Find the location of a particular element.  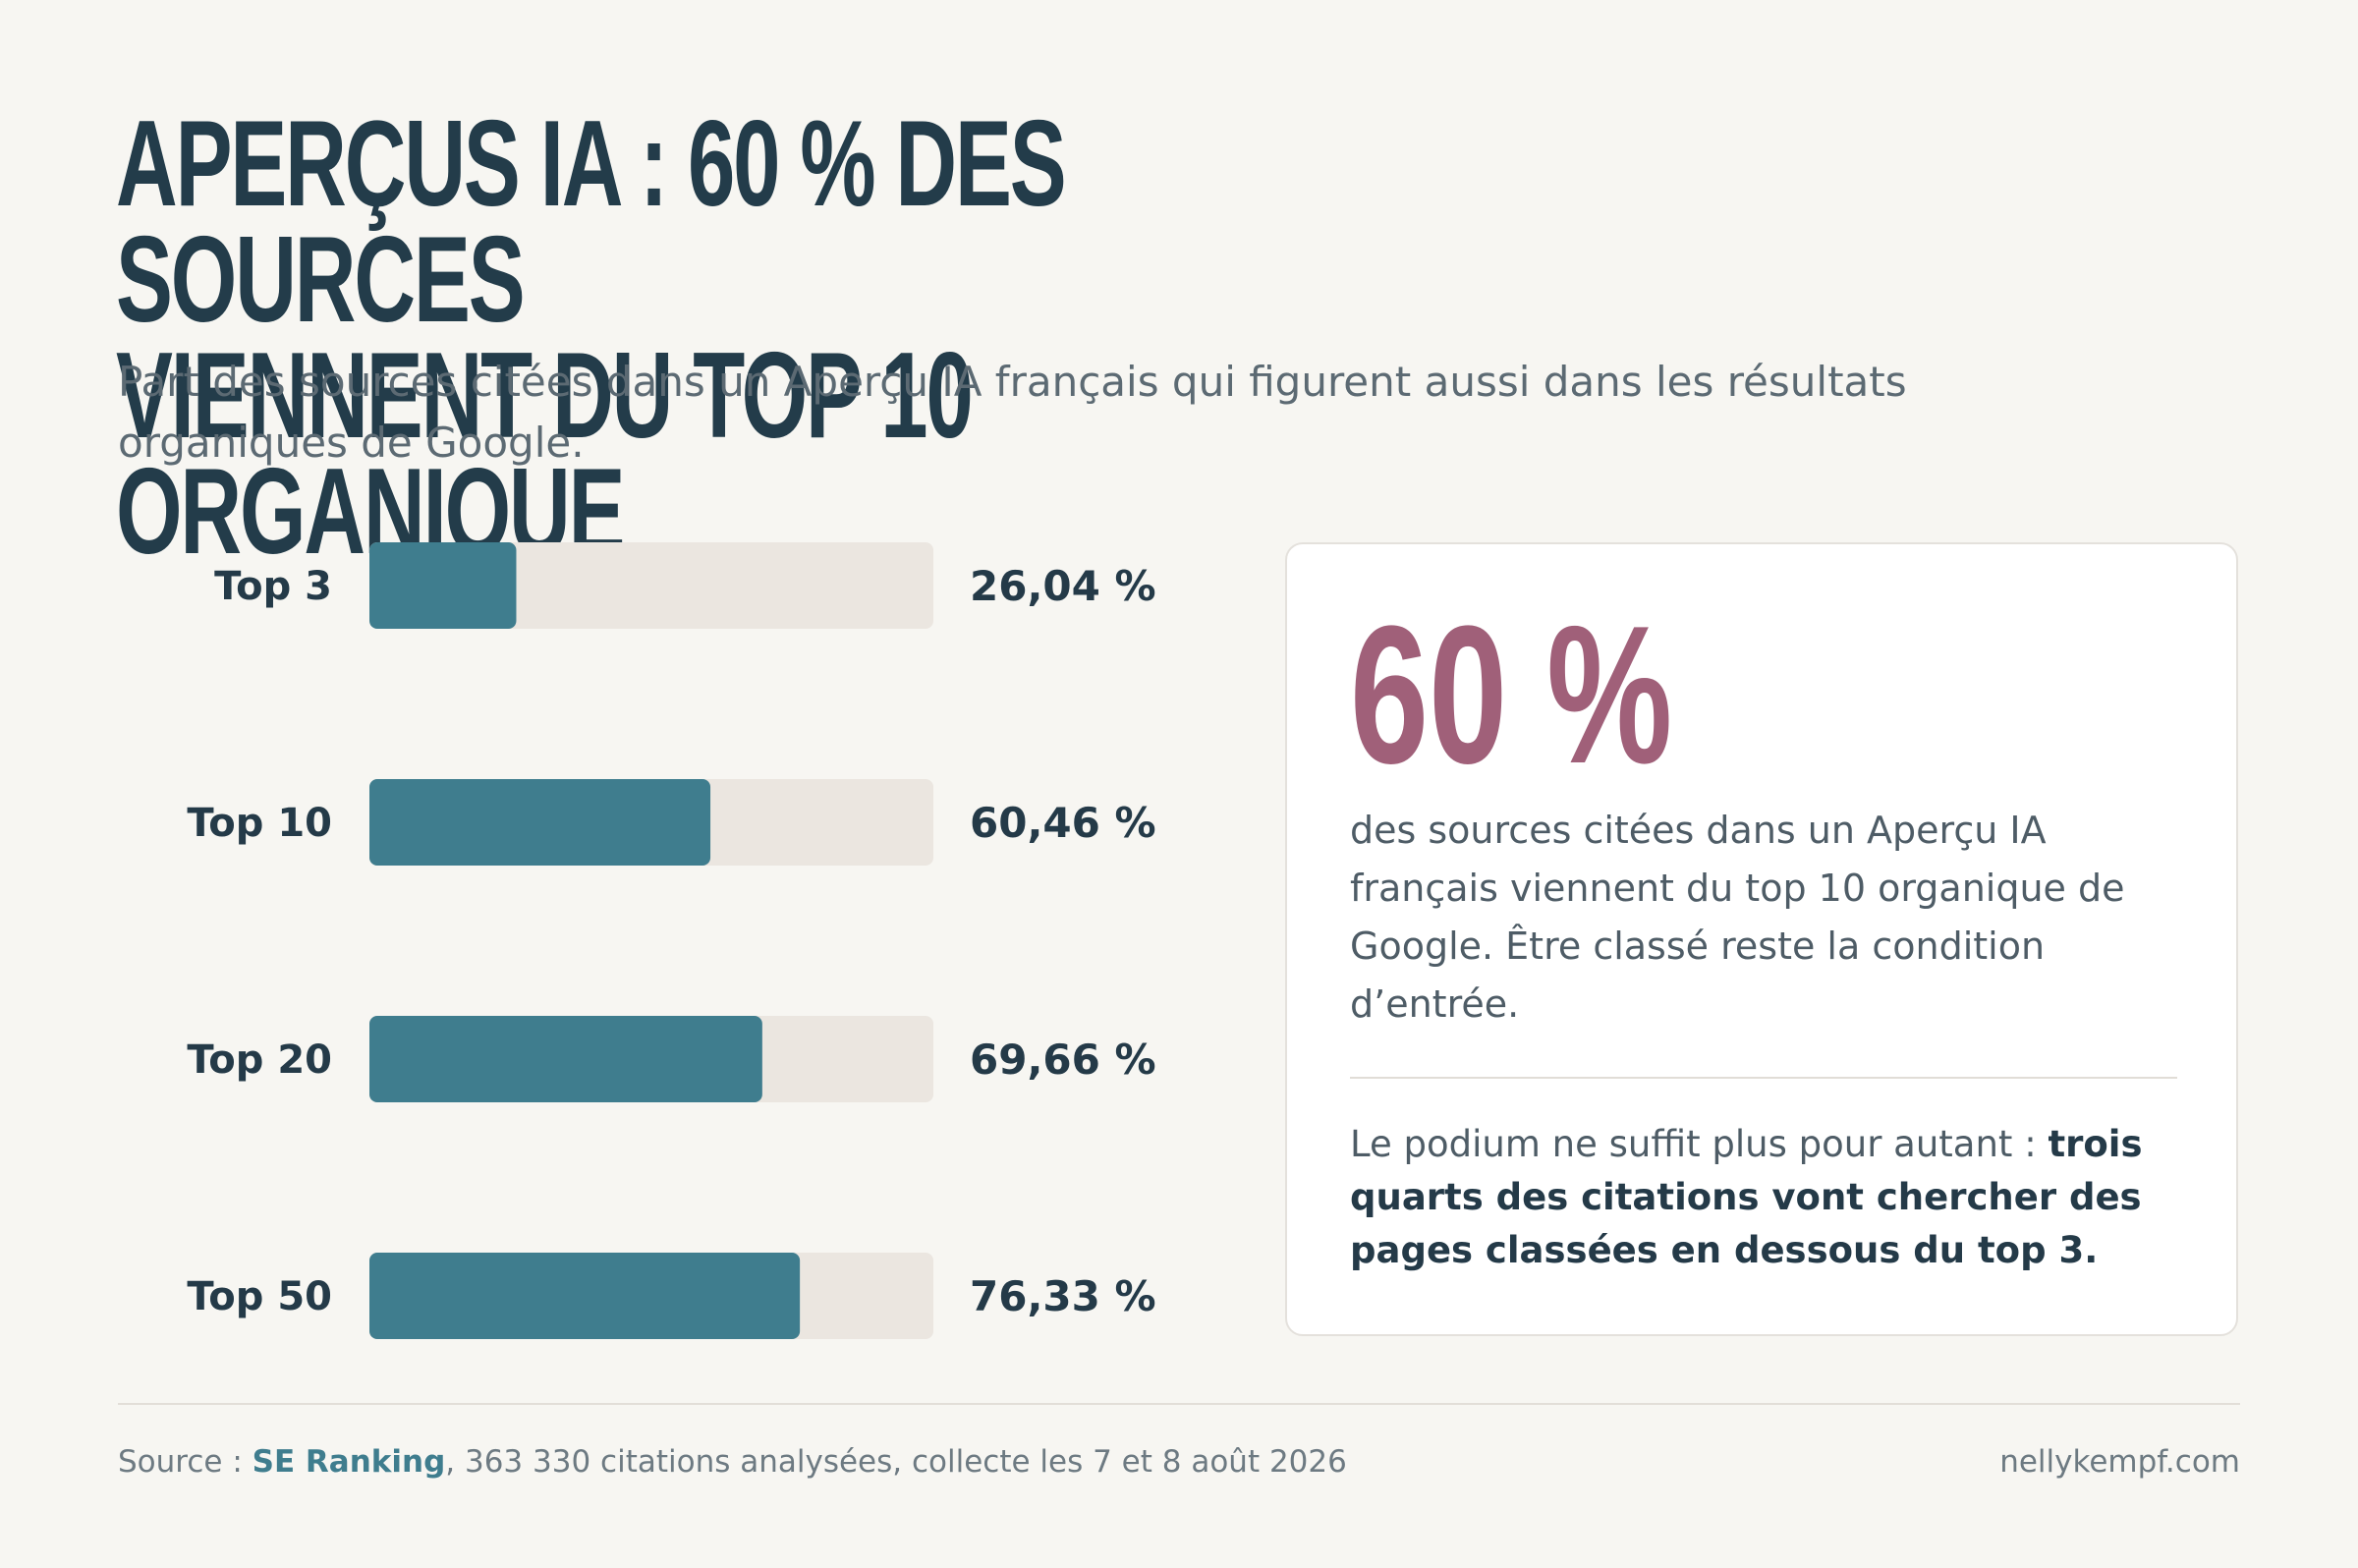

card-divider is located at coordinates (1764, 1078).